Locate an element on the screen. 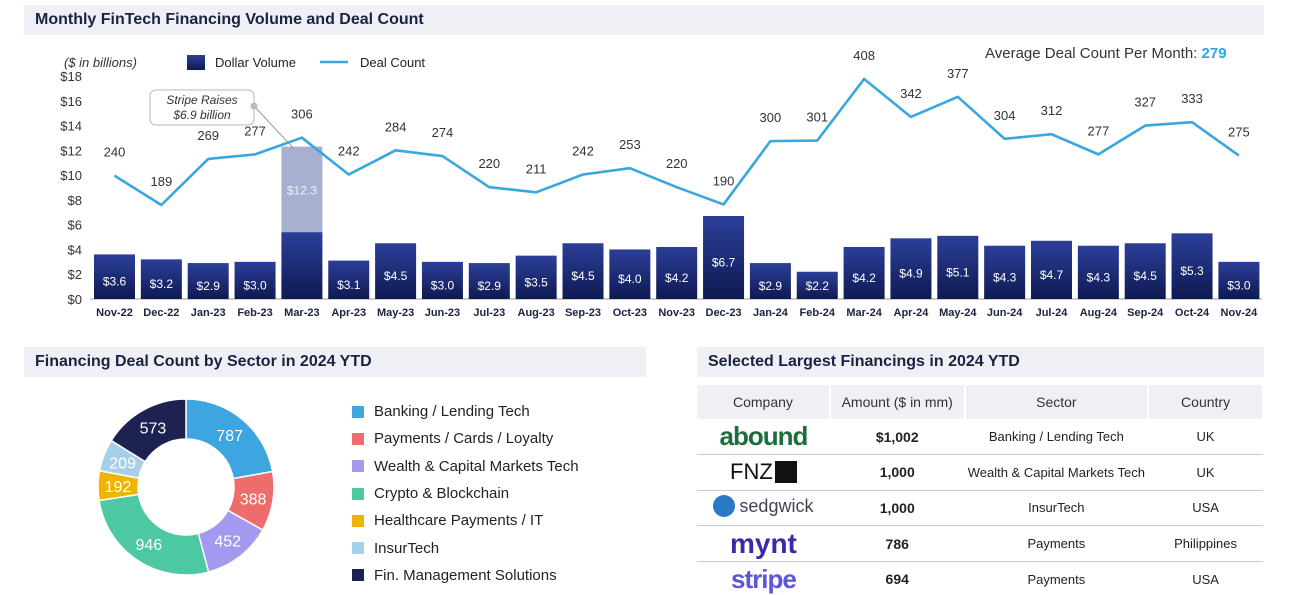  deal-count-label: 284 is located at coordinates (396, 126).